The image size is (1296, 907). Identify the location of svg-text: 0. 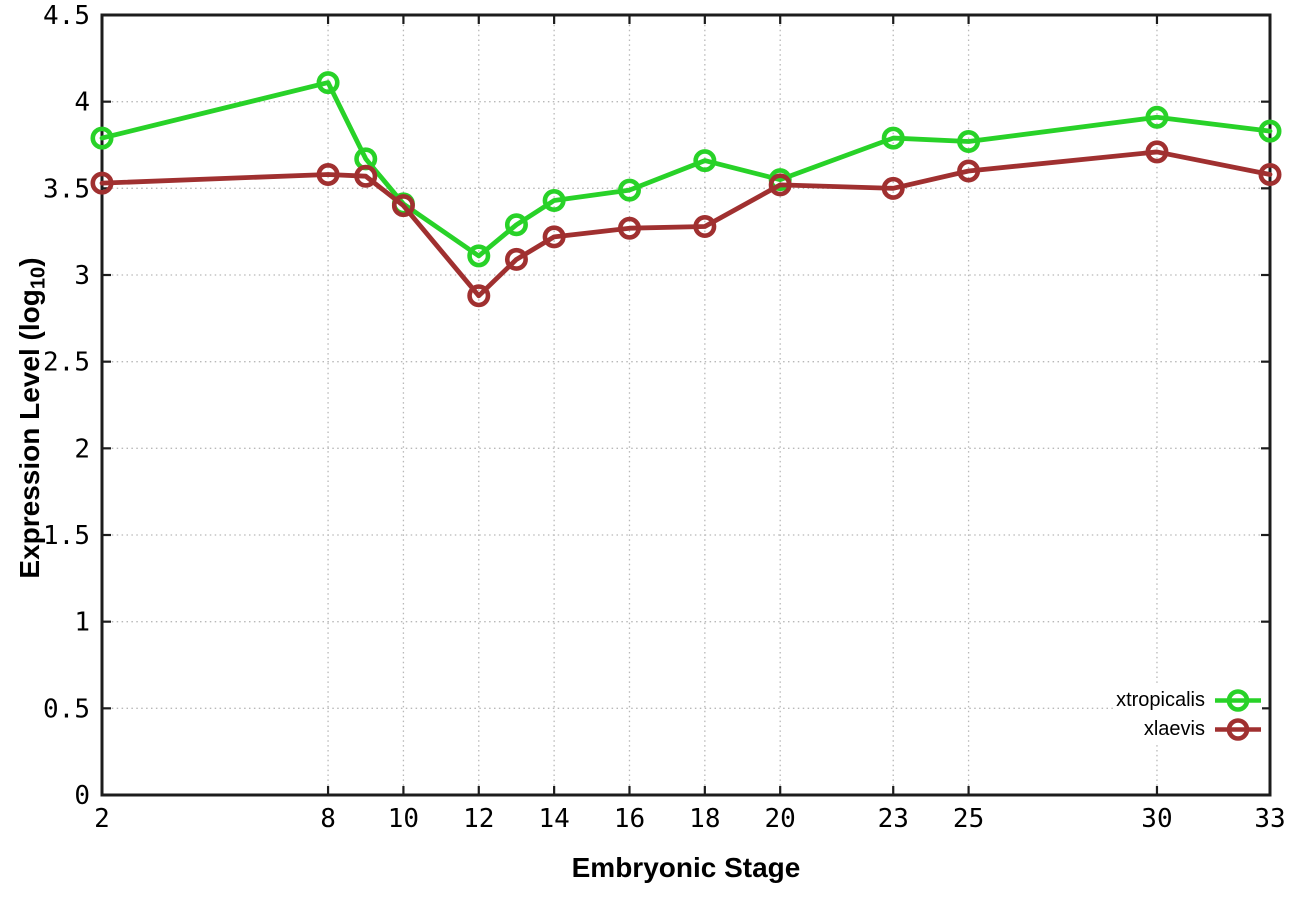
(82, 796).